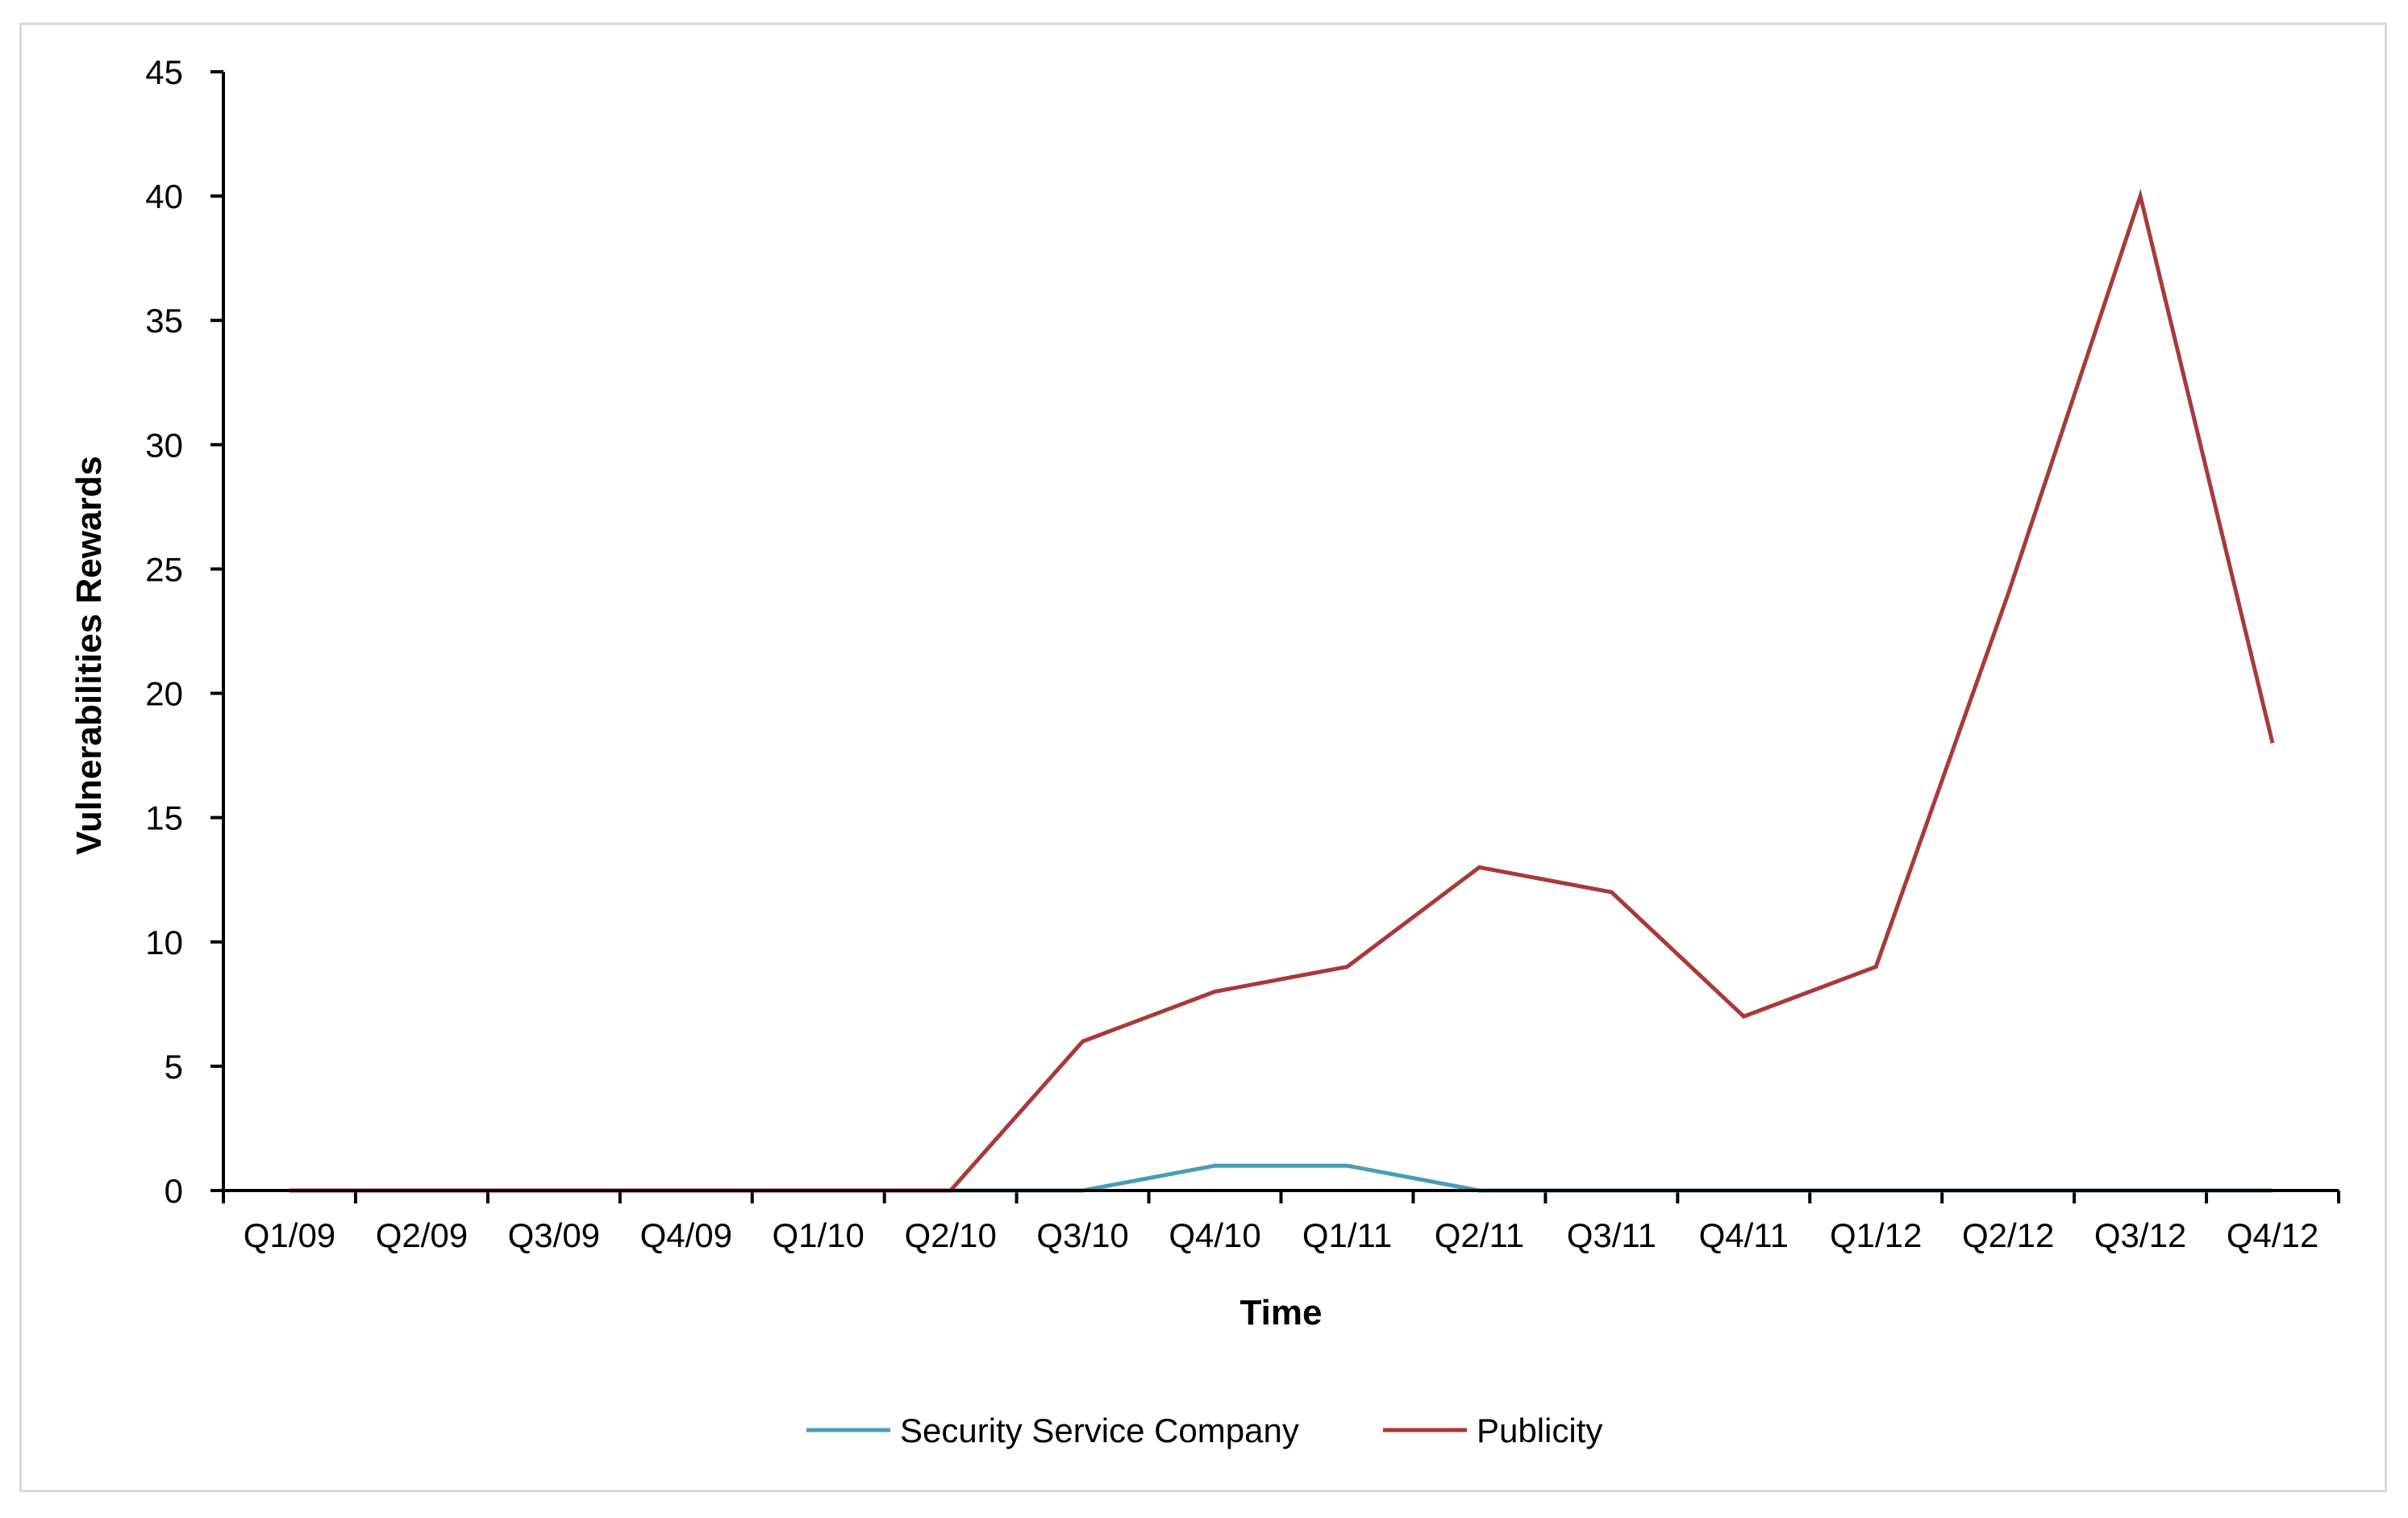 Image resolution: width=2408 pixels, height=1518 pixels. What do you see at coordinates (1281, 1313) in the screenshot?
I see `x-axis-title: Time` at bounding box center [1281, 1313].